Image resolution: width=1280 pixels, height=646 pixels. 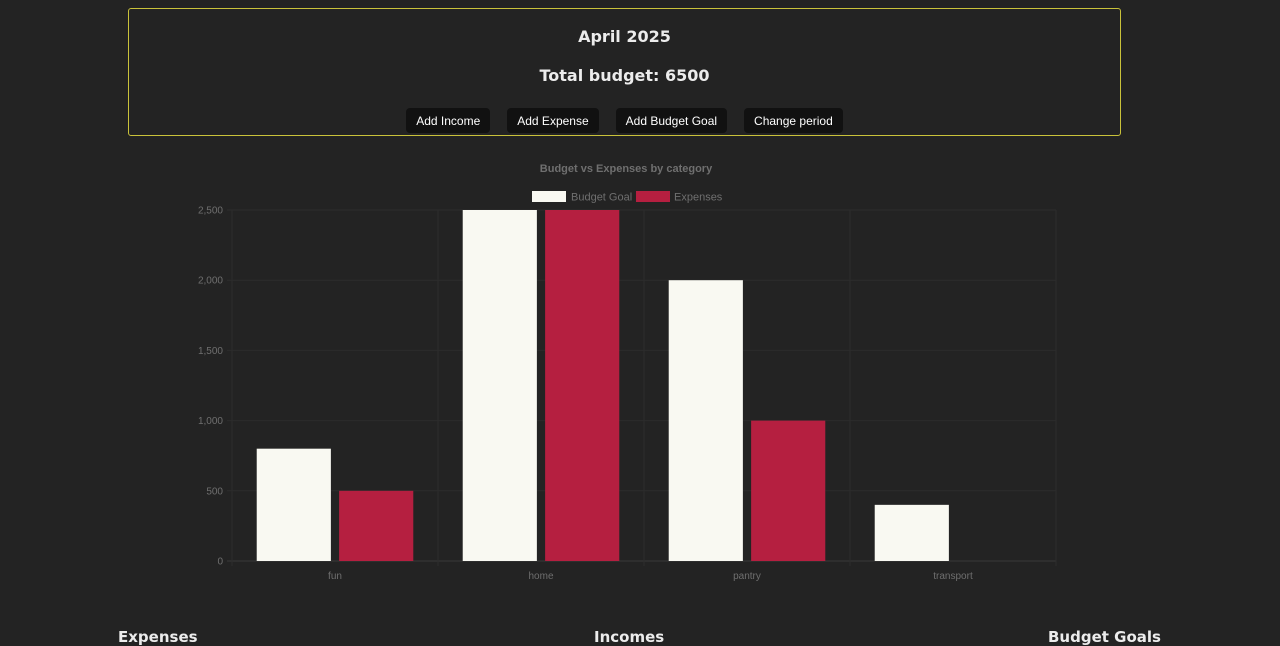 What do you see at coordinates (953, 576) in the screenshot?
I see `x-tick-label: transport` at bounding box center [953, 576].